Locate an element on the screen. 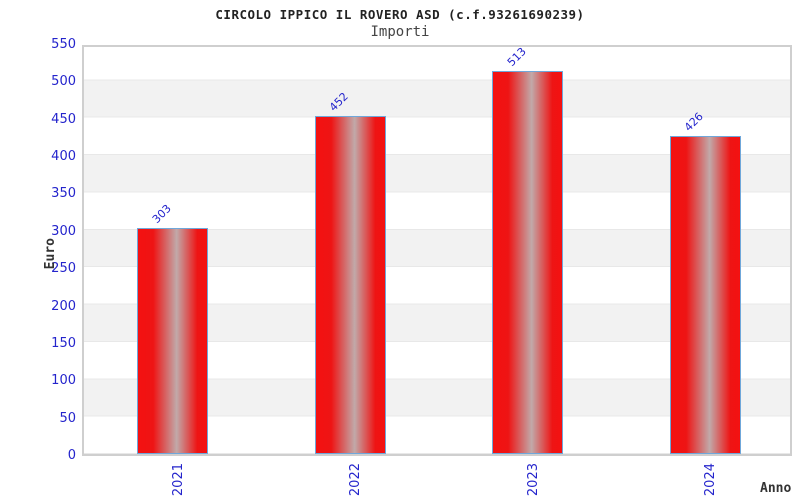  y-tick-label: 250 is located at coordinates (63, 269).